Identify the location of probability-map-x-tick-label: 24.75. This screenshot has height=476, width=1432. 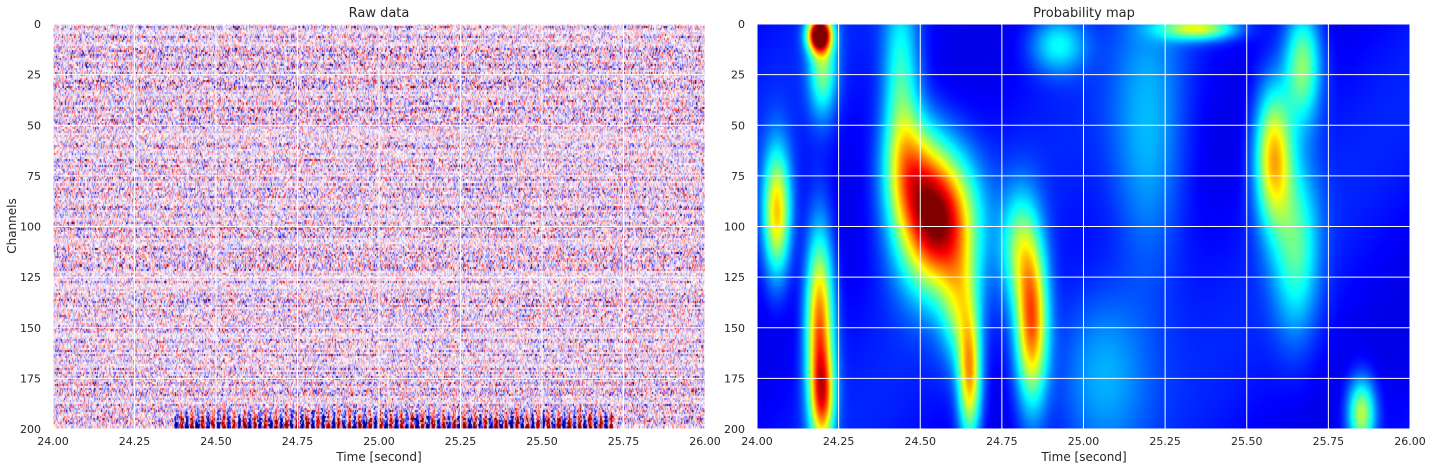
(1002, 441).